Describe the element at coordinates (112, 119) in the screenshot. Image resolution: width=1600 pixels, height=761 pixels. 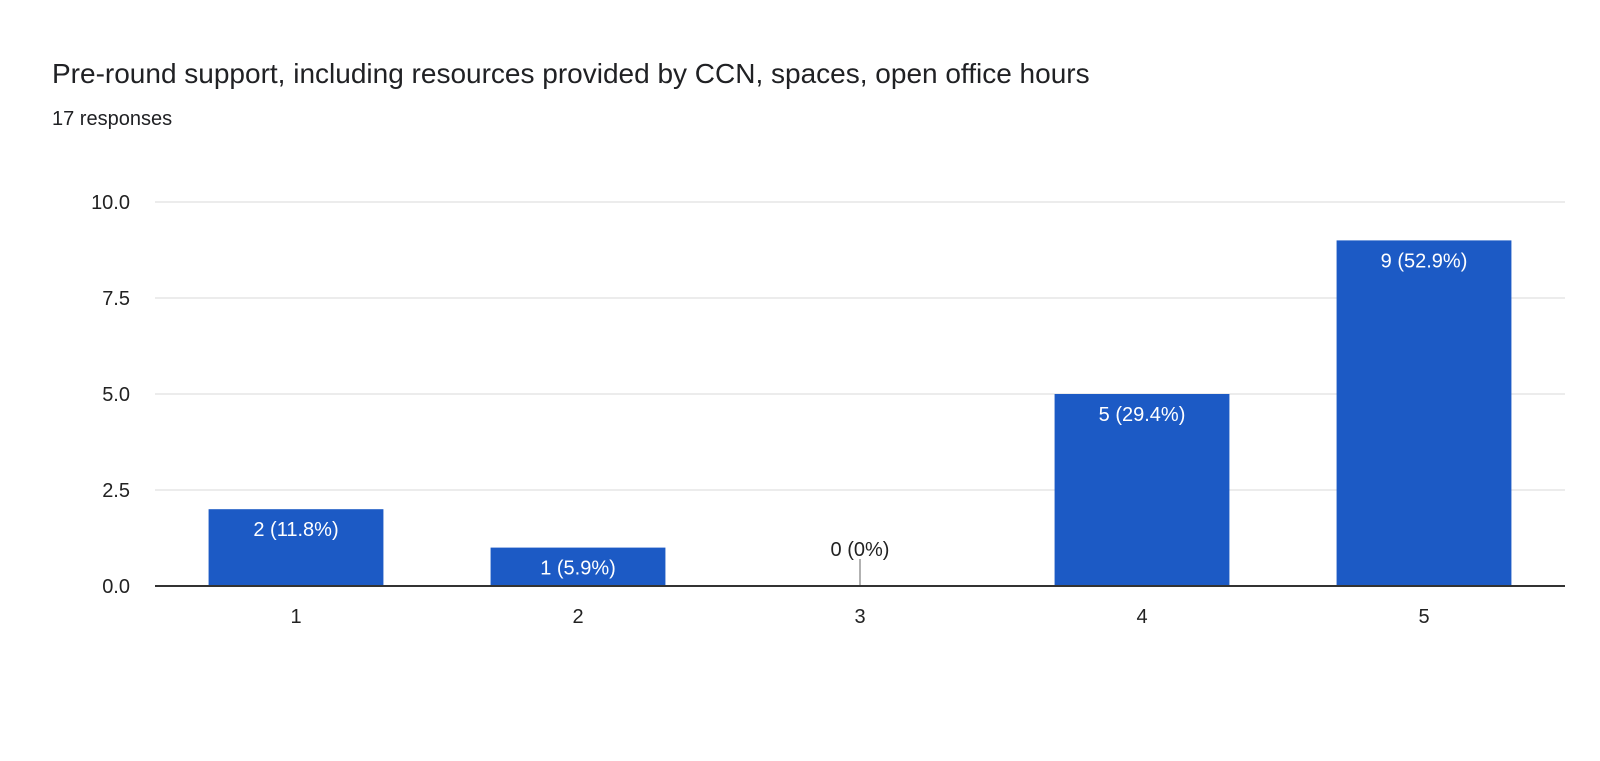
I see `response-count: 17 responses` at that location.